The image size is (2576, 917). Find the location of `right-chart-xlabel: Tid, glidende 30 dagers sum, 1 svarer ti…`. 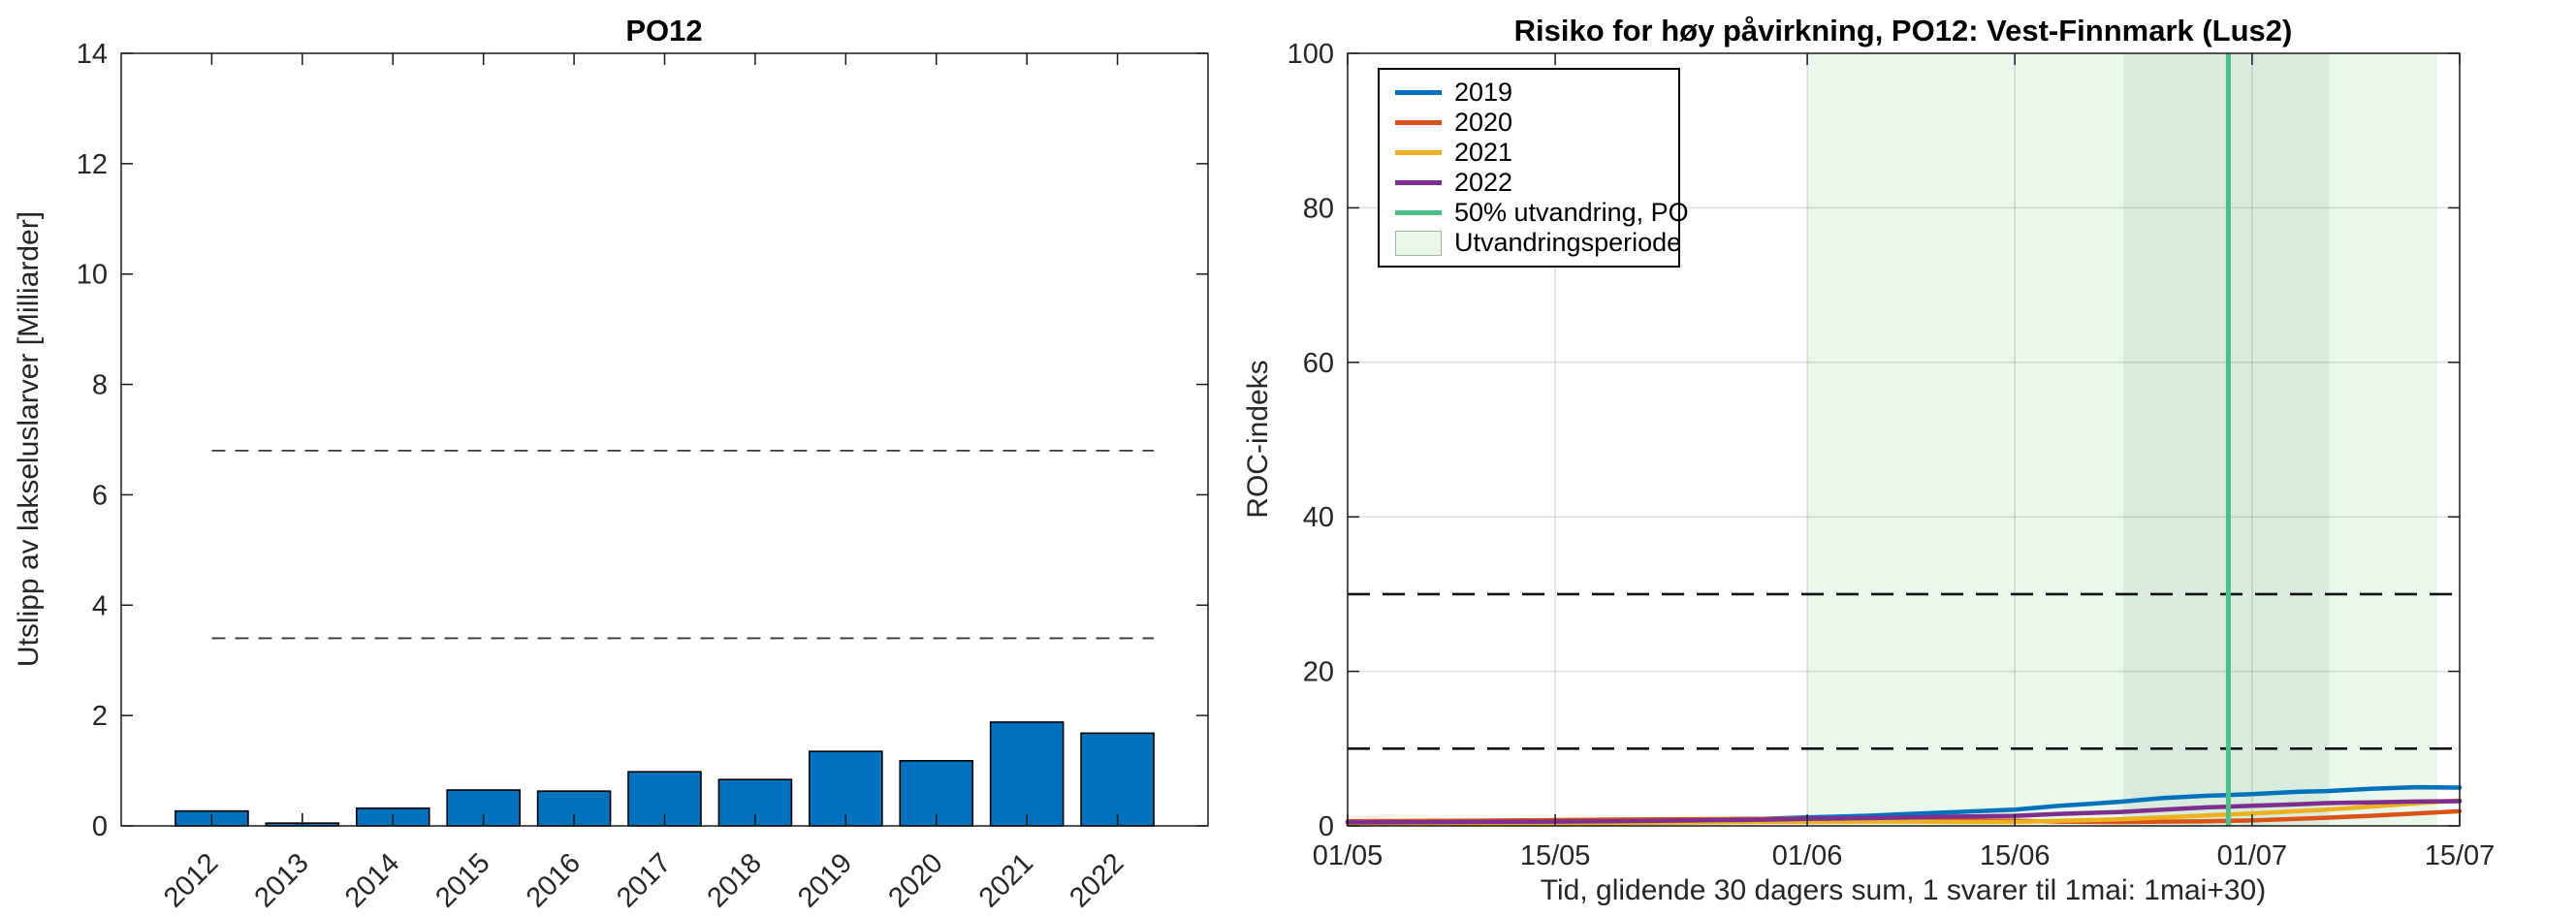

right-chart-xlabel: Tid, glidende 30 dagers sum, 1 svarer ti… is located at coordinates (1904, 890).